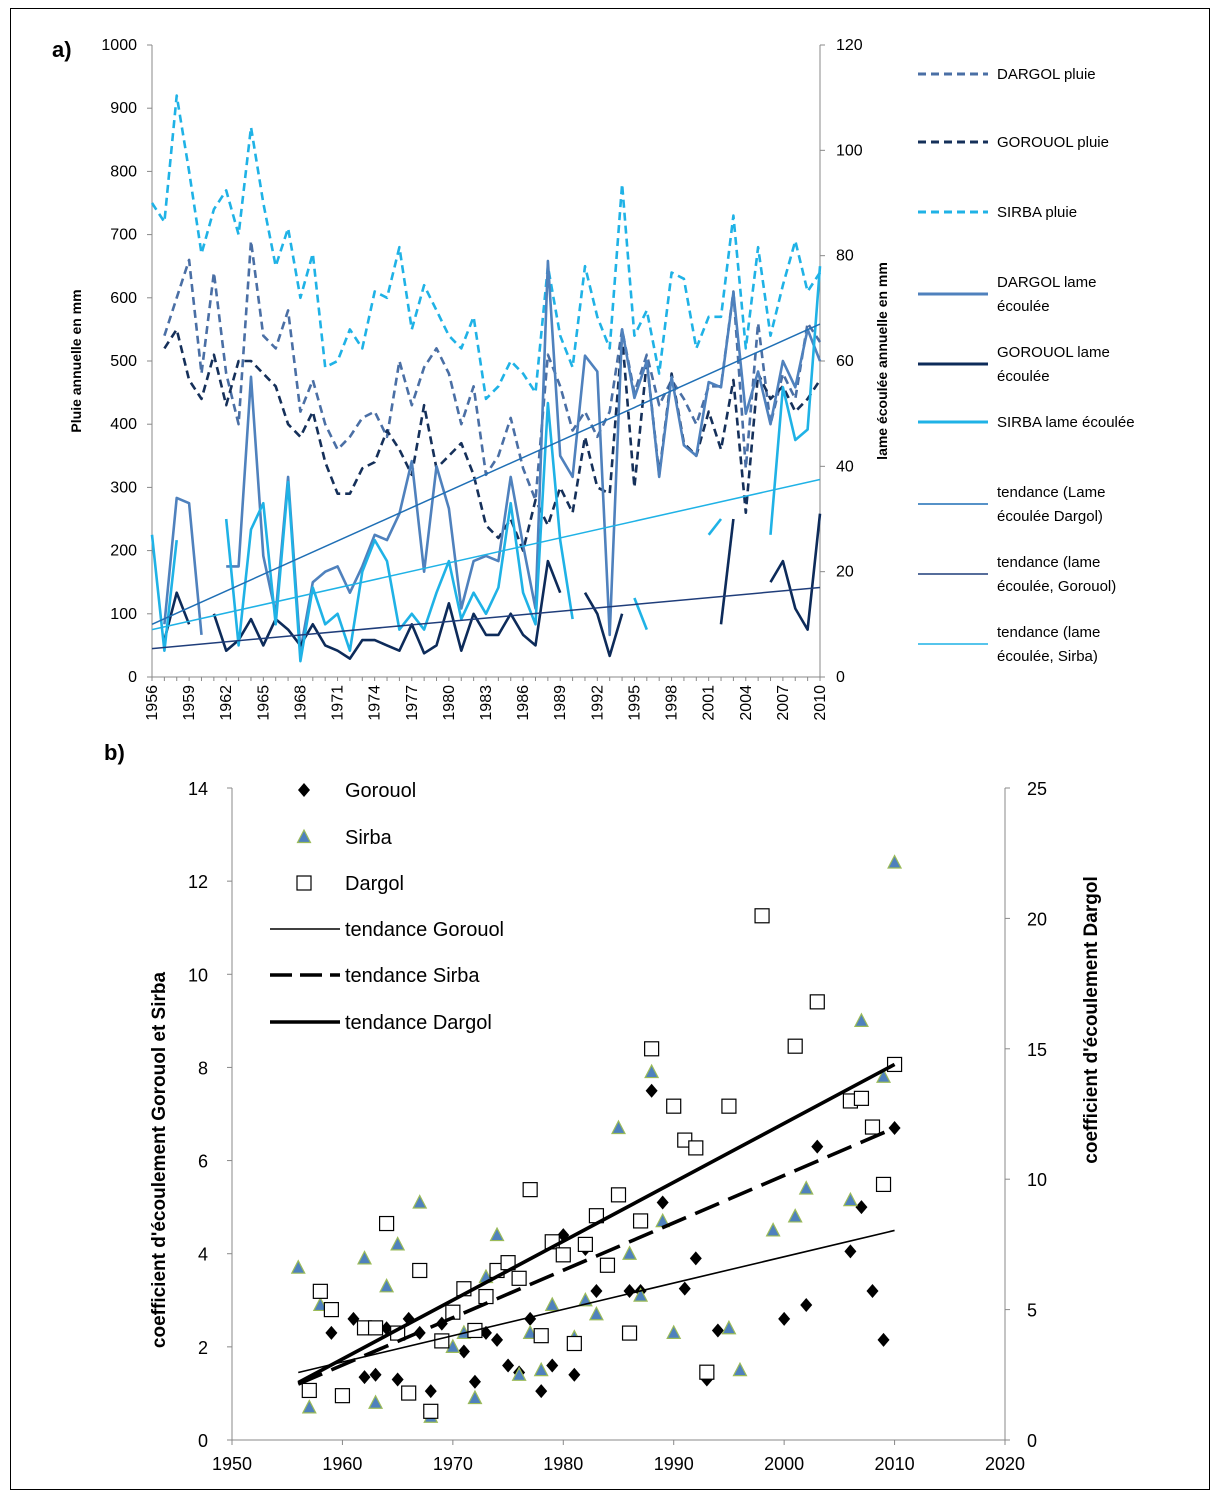  I want to click on y-tick-label: 800, so click(123, 171).